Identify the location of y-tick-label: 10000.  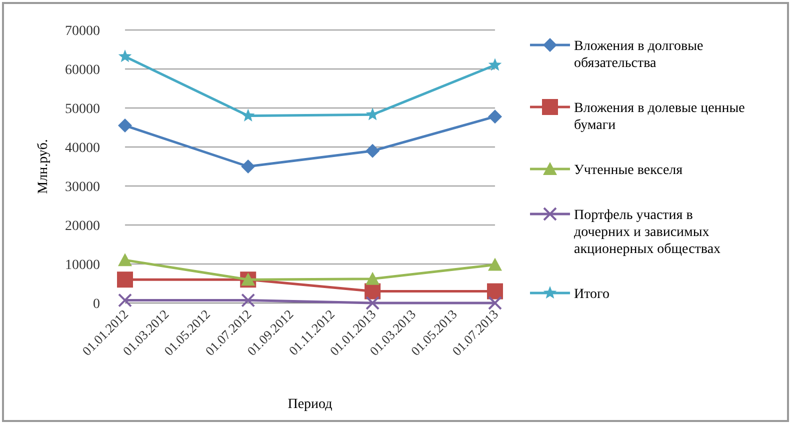
(82, 265).